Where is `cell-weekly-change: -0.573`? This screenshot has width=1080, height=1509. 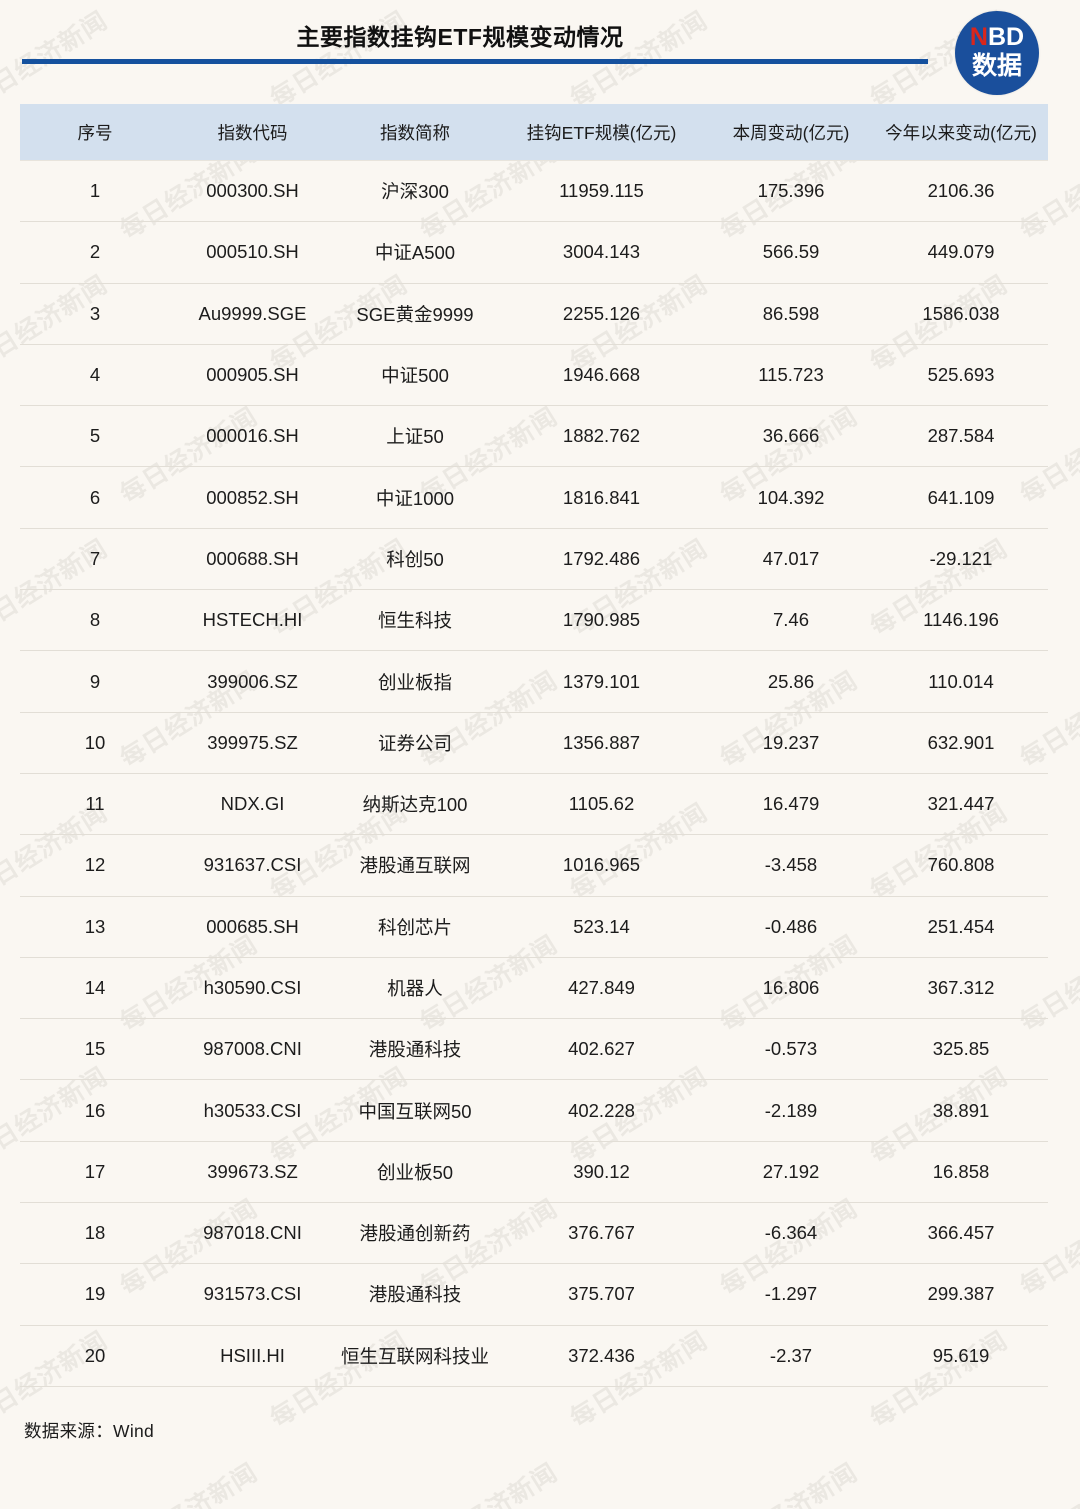
cell-weekly-change: -0.573 is located at coordinates (791, 1049).